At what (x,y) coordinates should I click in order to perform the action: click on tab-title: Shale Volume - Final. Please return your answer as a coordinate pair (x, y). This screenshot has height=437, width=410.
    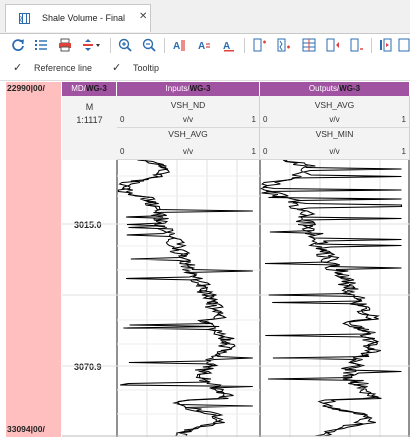
    Looking at the image, I should click on (84, 18).